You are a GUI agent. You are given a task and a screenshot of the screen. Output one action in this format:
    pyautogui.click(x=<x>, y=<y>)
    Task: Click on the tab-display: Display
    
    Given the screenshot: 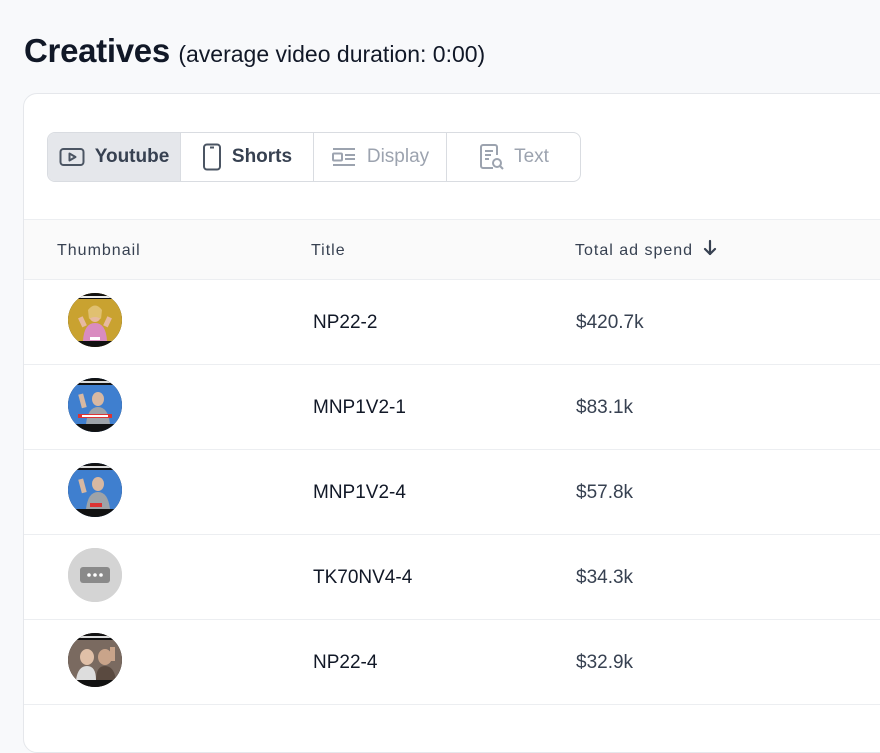 What is the action you would take?
    pyautogui.click(x=380, y=157)
    